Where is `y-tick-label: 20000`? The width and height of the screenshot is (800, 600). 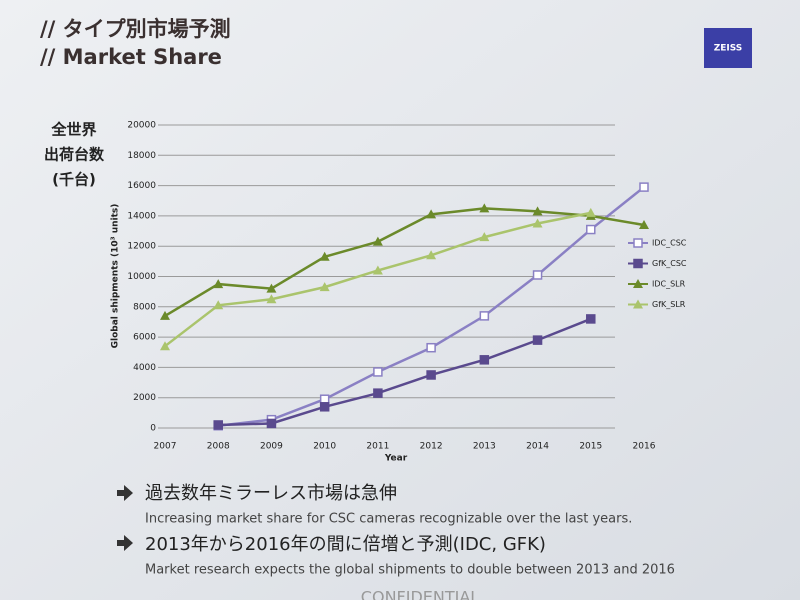
y-tick-label: 20000 is located at coordinates (141, 126).